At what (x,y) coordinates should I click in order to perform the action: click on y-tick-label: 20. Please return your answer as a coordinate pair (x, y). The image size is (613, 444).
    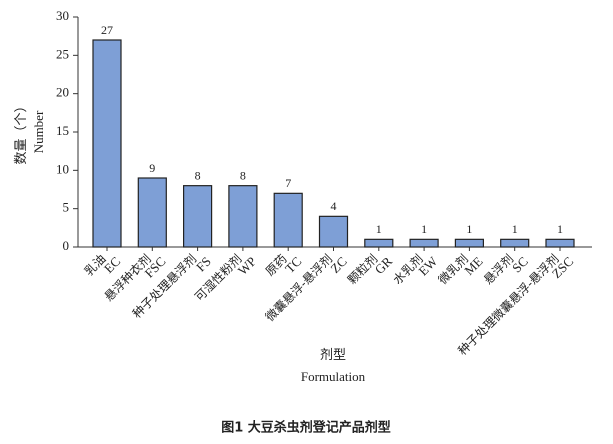
    Looking at the image, I should click on (62, 92).